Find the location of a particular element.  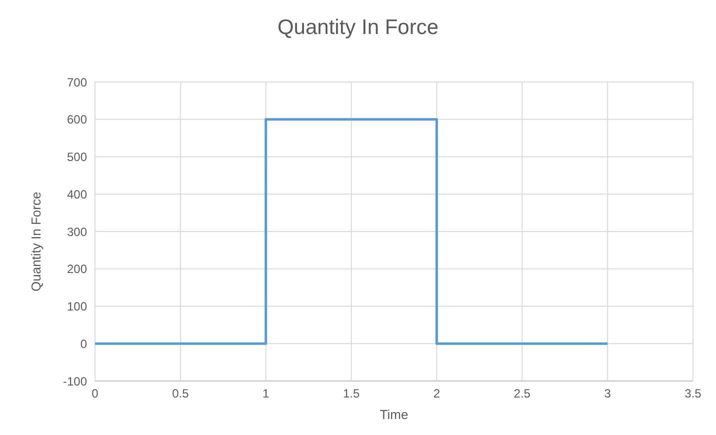

y-tick-label: 0 is located at coordinates (84, 343).